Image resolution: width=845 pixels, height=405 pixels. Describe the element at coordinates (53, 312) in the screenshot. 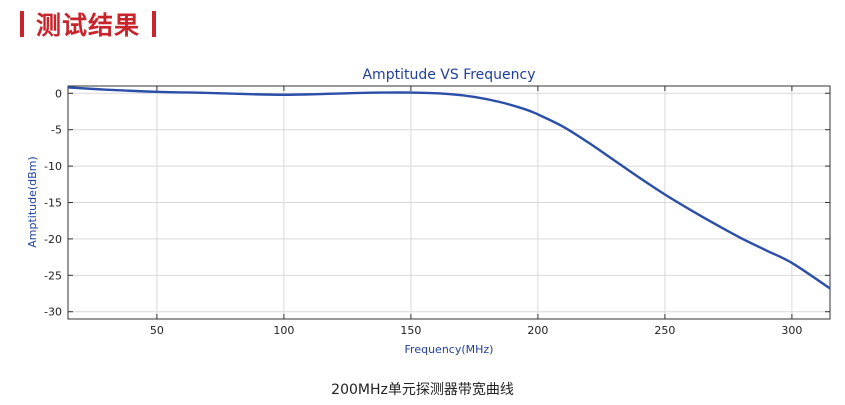

I see `y-tick-label: -30` at that location.